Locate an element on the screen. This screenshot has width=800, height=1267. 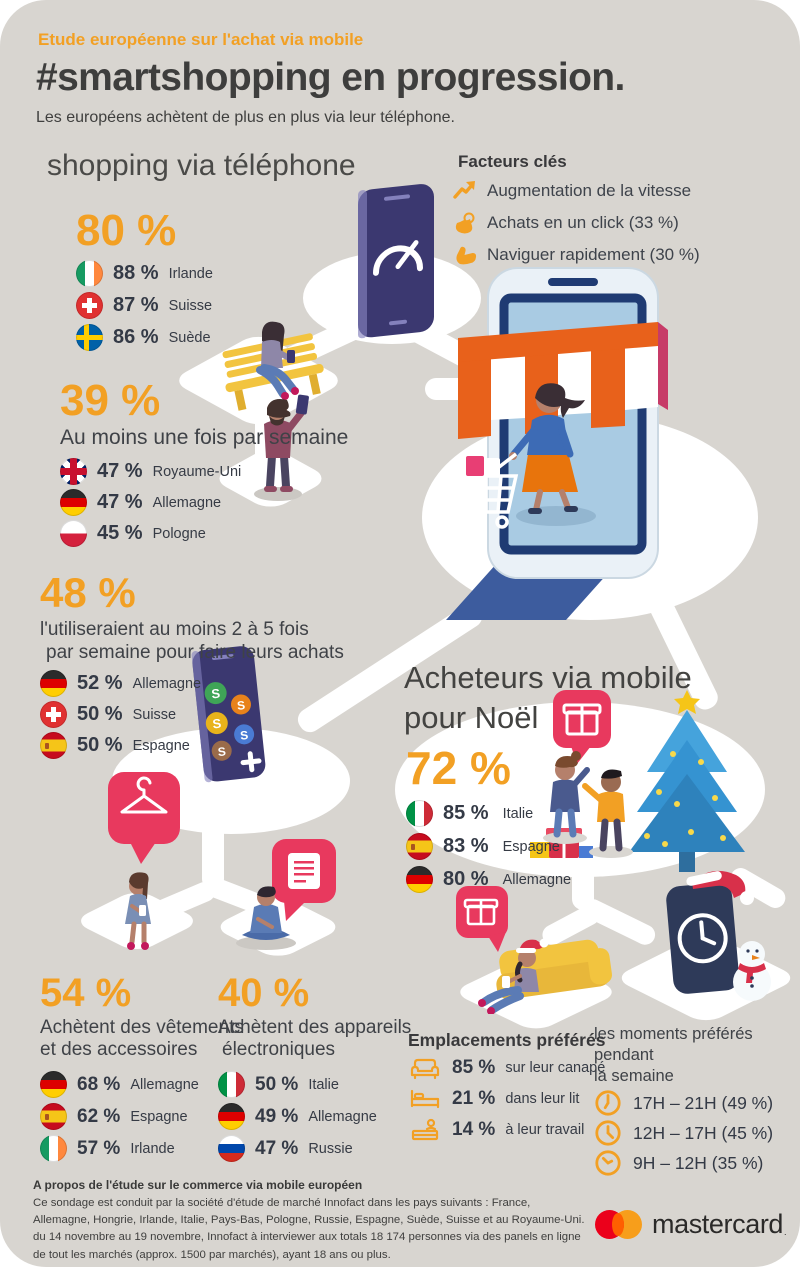
stat-value: 39 % is located at coordinates (110, 400).